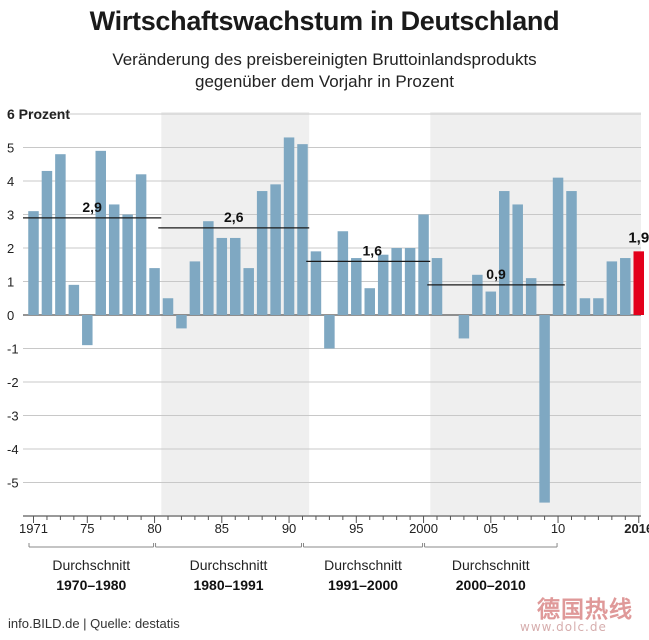  I want to click on y-tick-label: 0, so click(10, 315).